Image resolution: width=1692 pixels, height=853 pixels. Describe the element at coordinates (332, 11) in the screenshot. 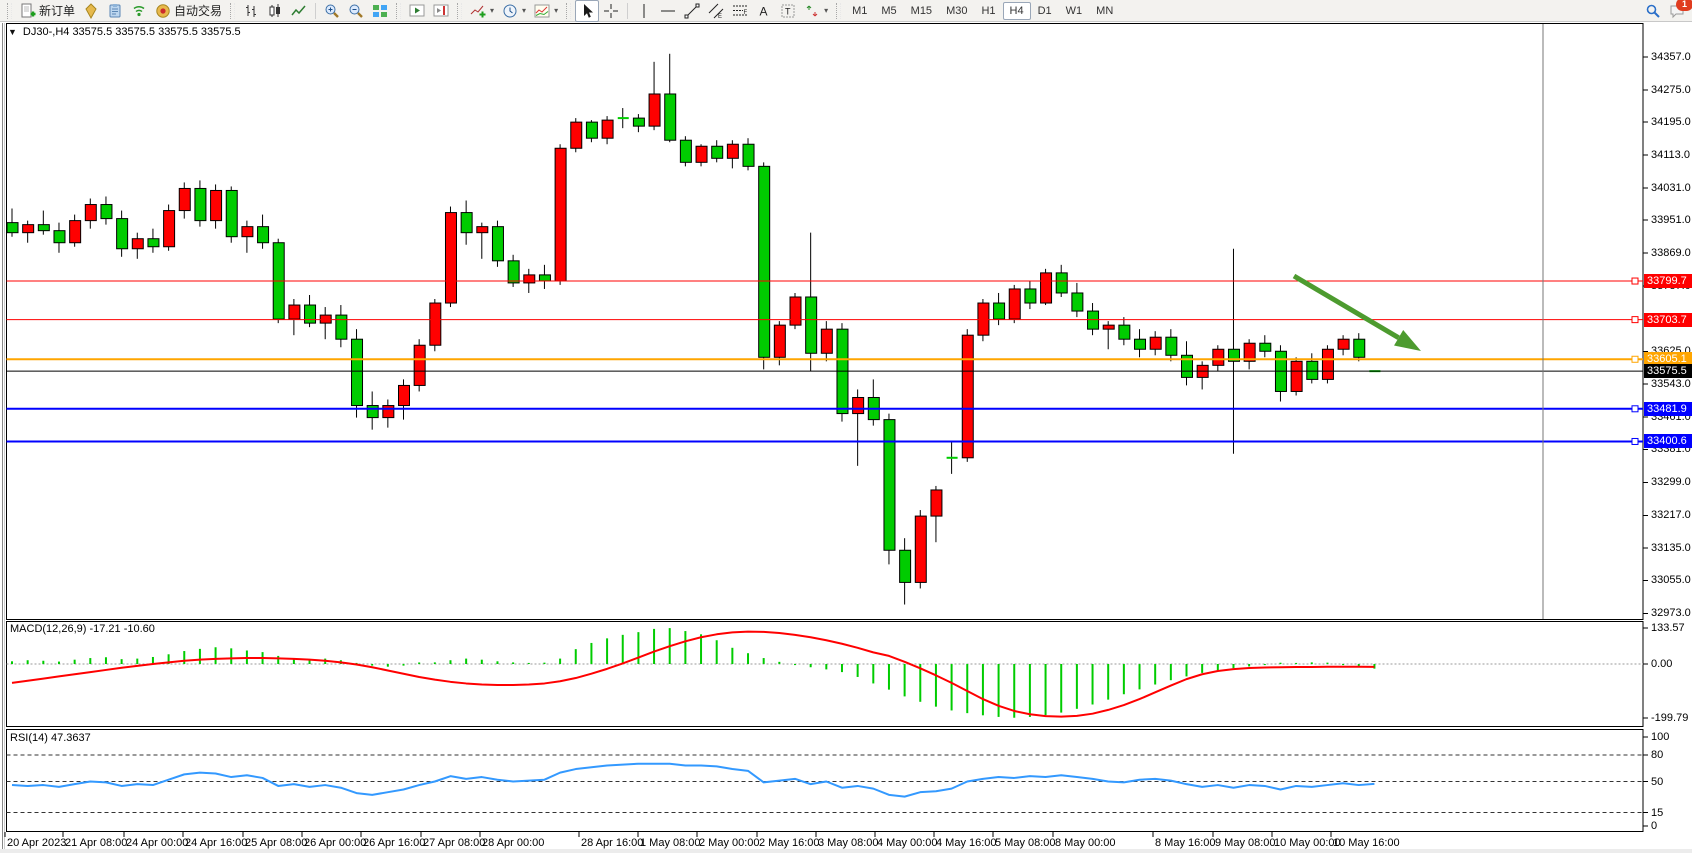

I see `zoom-in-button` at that location.